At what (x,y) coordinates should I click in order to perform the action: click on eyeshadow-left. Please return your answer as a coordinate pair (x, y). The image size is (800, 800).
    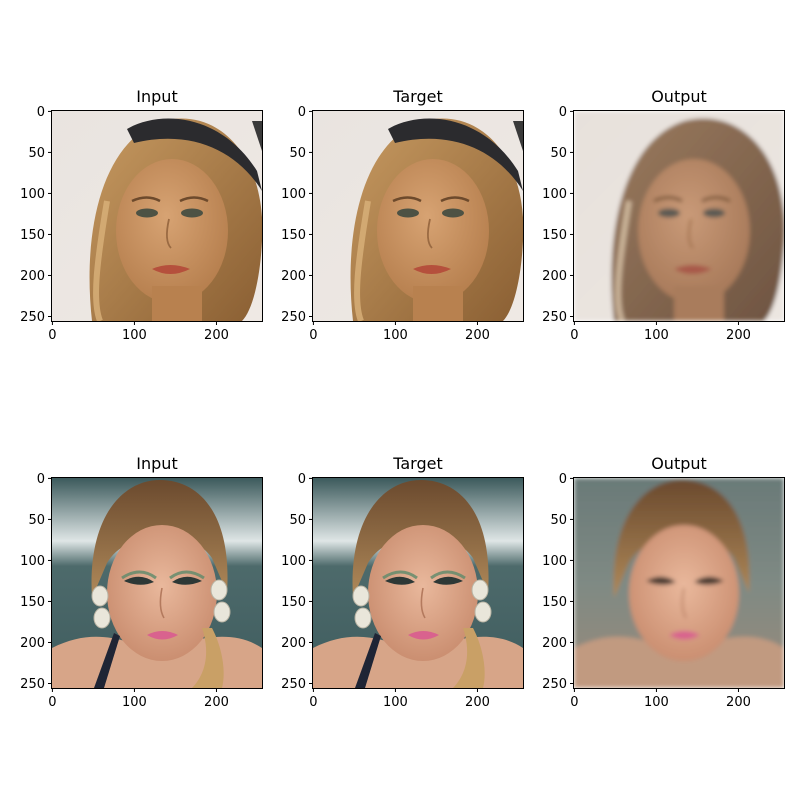
    Looking at the image, I should click on (400, 575).